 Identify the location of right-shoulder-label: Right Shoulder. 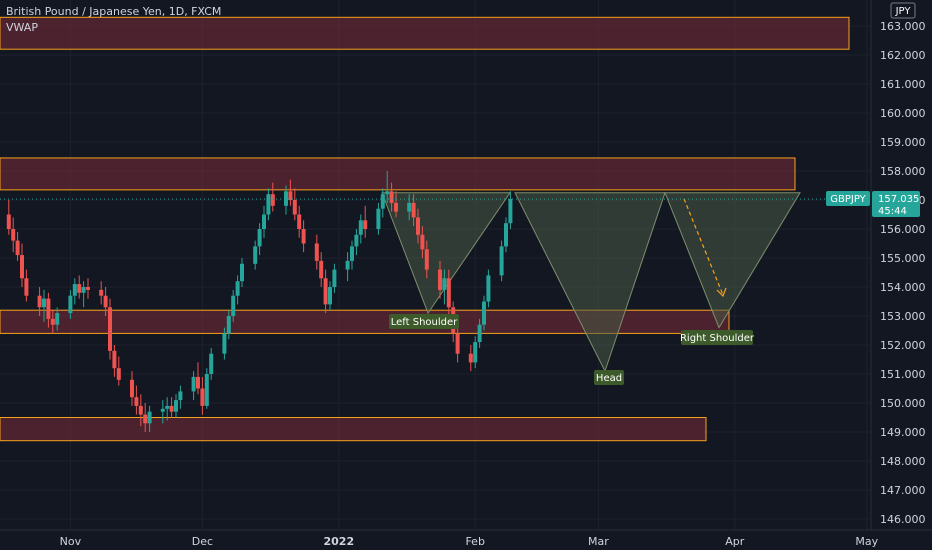
(717, 338).